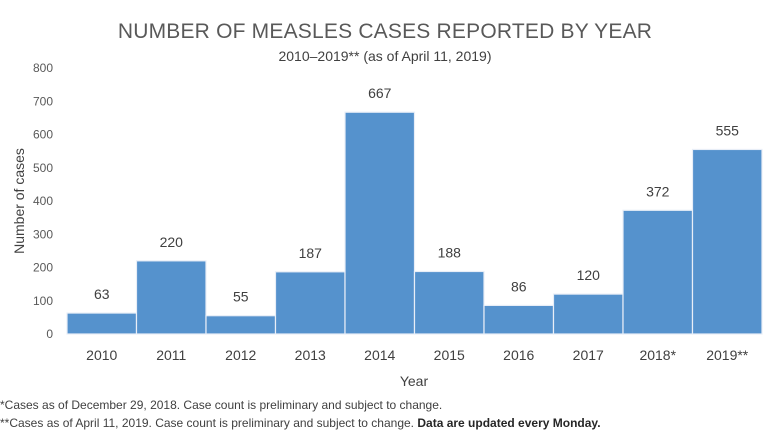  I want to click on y-tick-label: 700, so click(43, 101).